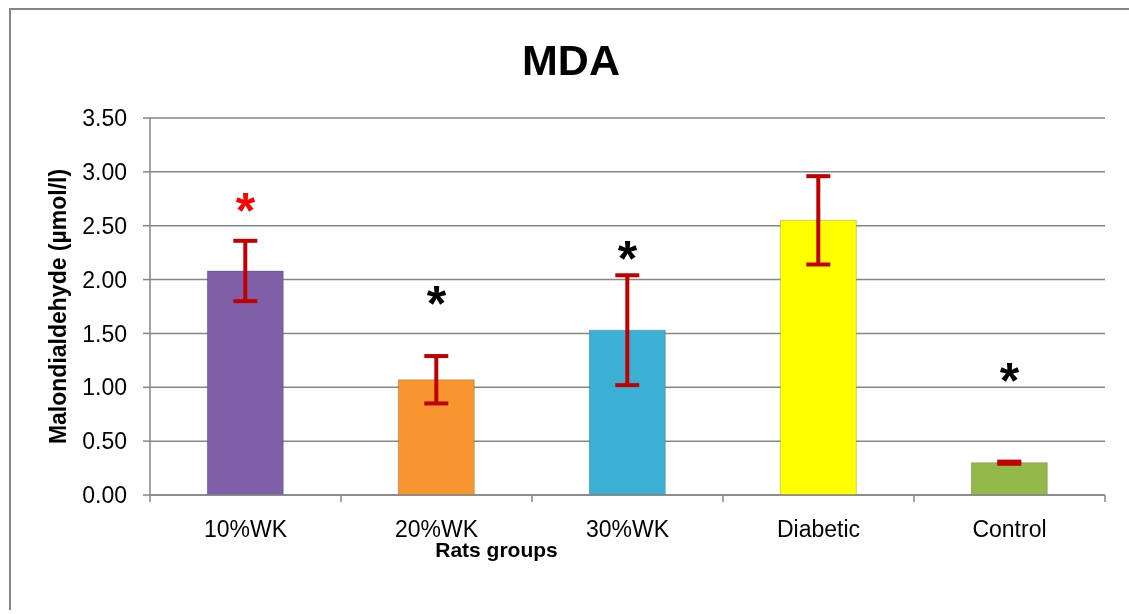 Image resolution: width=1129 pixels, height=614 pixels. I want to click on y-axis-title: Malondialdehyde (µmol/l), so click(58, 306).